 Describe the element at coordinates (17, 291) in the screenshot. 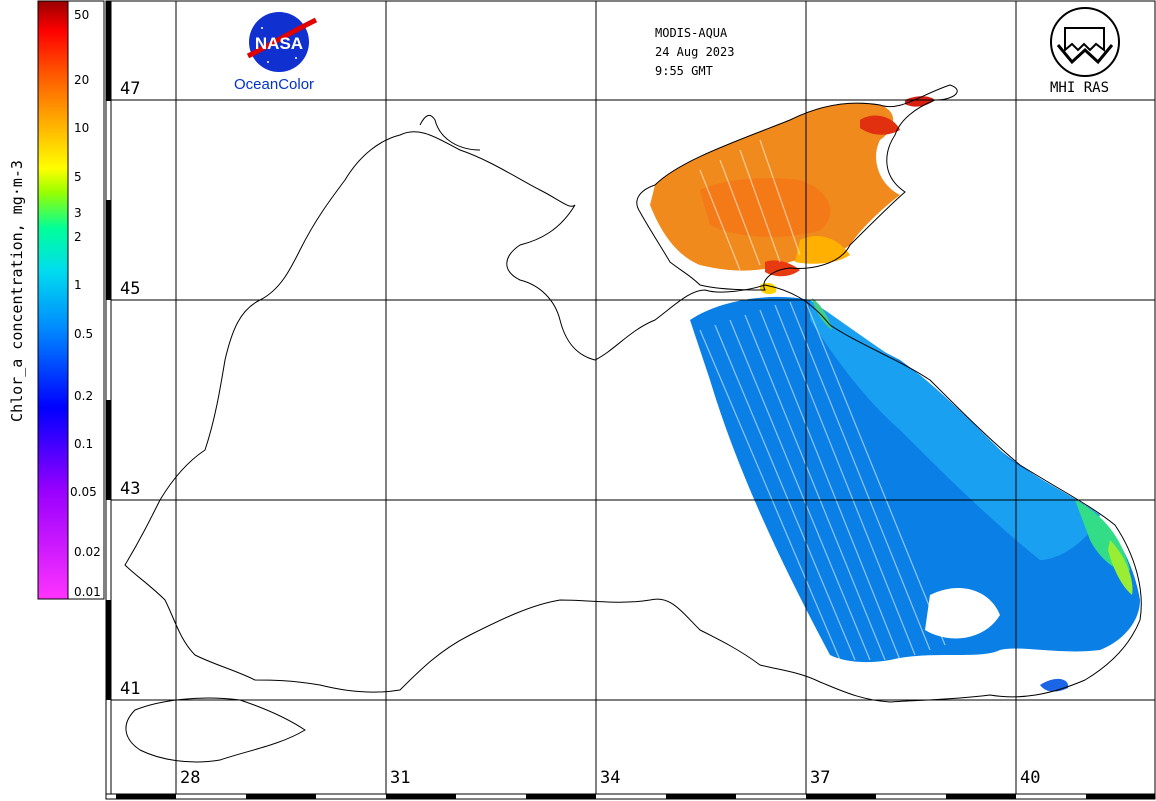

I see `colorbar-title: Chlor_a concentration, mg·m-3` at that location.